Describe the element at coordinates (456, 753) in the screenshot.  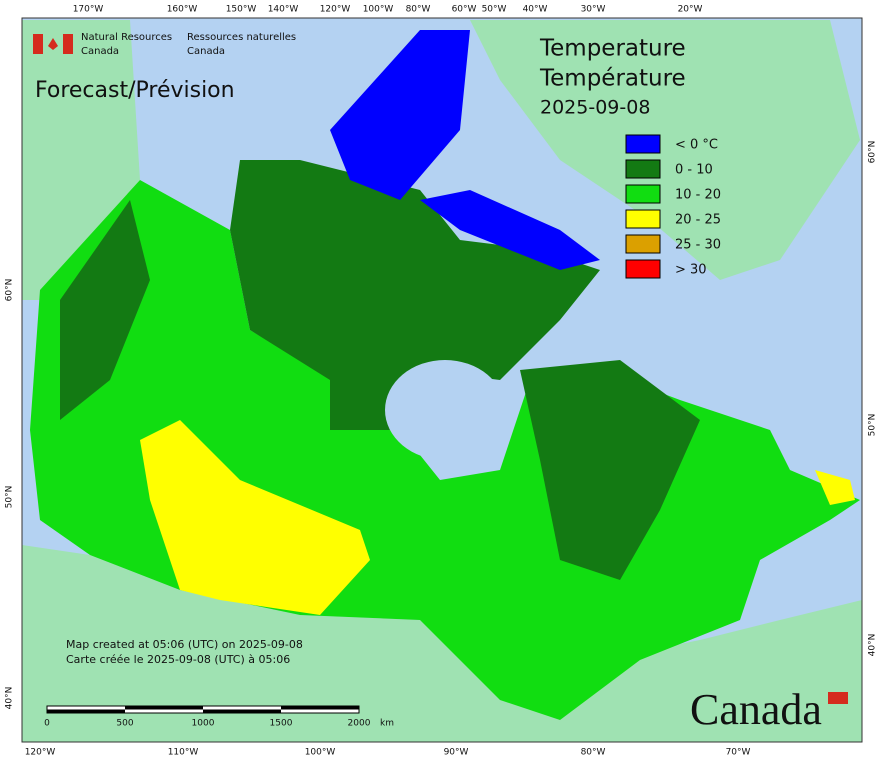
I see `longitude-label: 90°W` at that location.